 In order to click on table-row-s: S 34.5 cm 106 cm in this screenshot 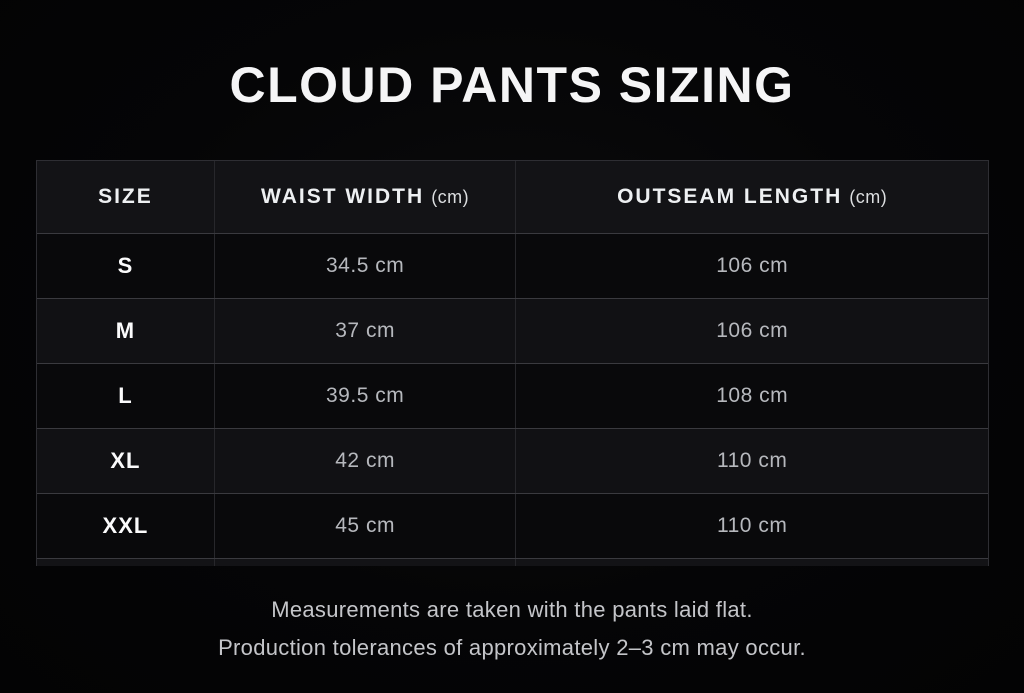, I will do `click(512, 265)`.